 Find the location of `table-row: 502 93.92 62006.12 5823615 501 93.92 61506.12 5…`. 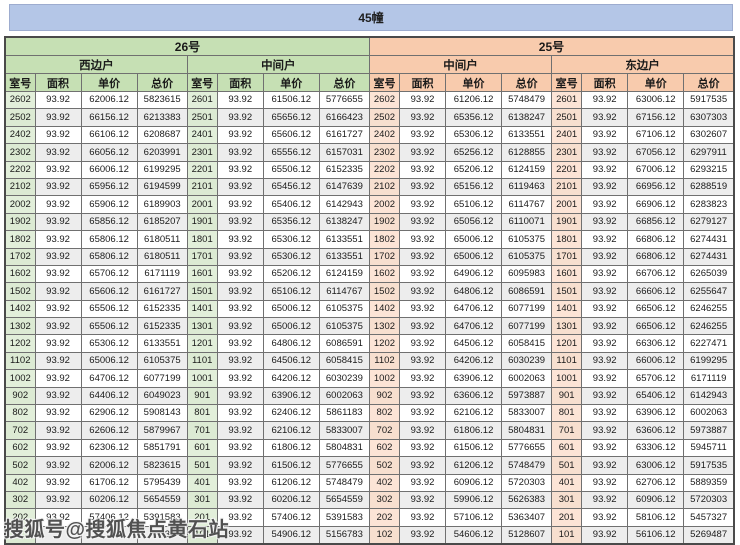

table-row: 502 93.92 62006.12 5823615 501 93.92 61506.12 5… is located at coordinates (369, 465).